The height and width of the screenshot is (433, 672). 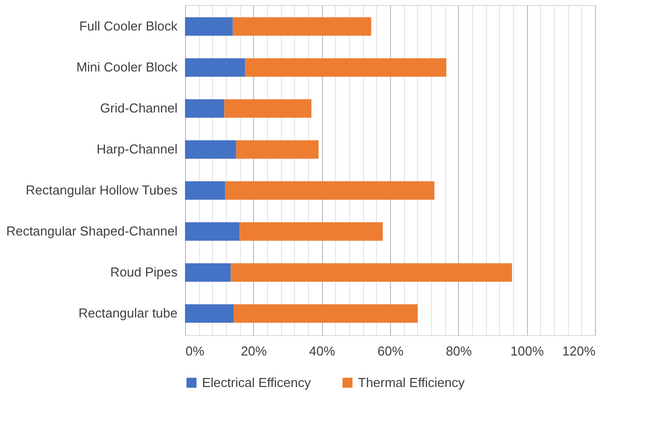 What do you see at coordinates (128, 312) in the screenshot?
I see `y-tick-label: Rectangular tube` at bounding box center [128, 312].